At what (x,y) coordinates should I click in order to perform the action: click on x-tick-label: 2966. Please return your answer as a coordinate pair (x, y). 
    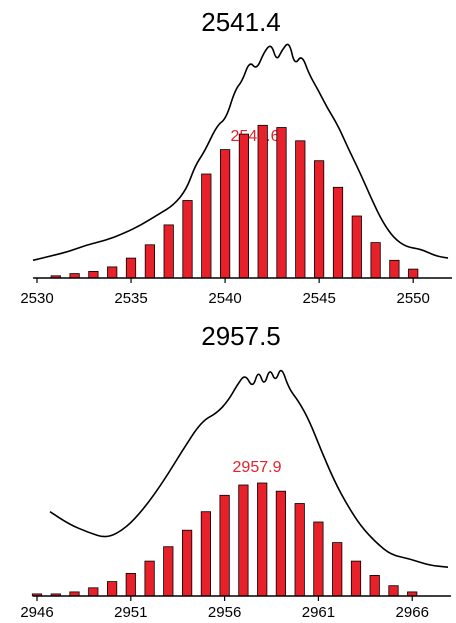
    Looking at the image, I should click on (412, 612).